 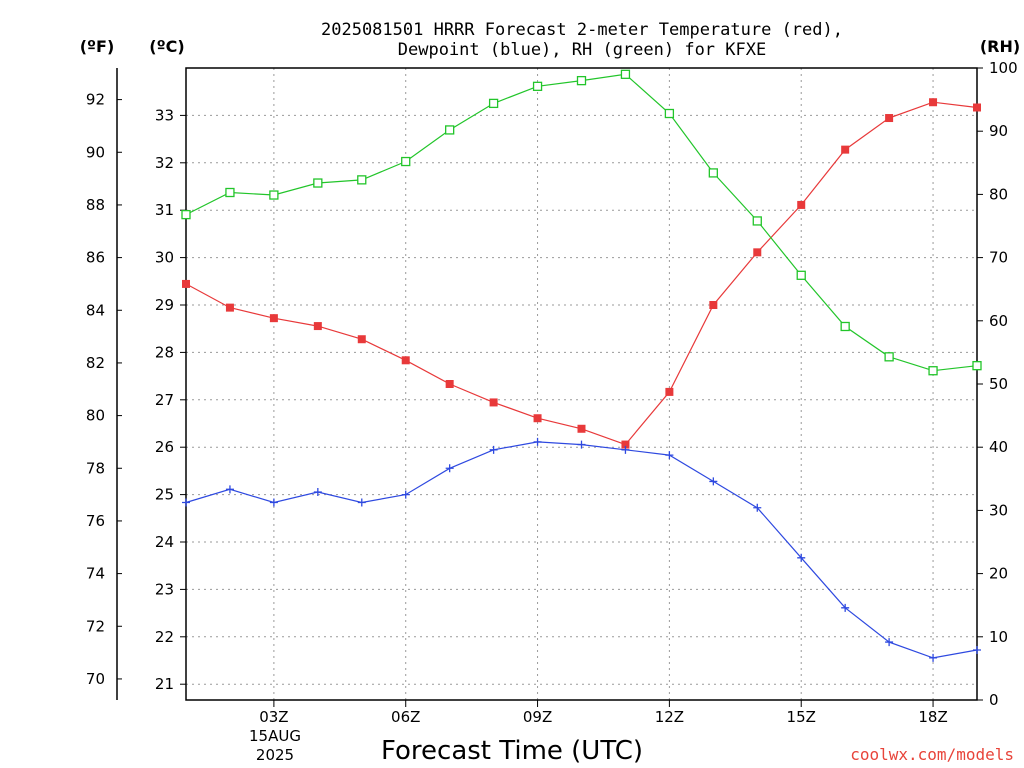 What do you see at coordinates (998, 321) in the screenshot?
I see `rh-tick-label: 60` at bounding box center [998, 321].